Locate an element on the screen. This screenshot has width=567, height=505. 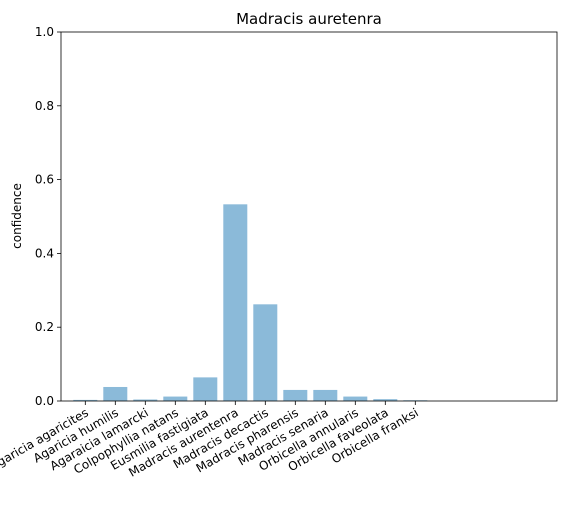
y-axis-label: confidence is located at coordinates (17, 216).